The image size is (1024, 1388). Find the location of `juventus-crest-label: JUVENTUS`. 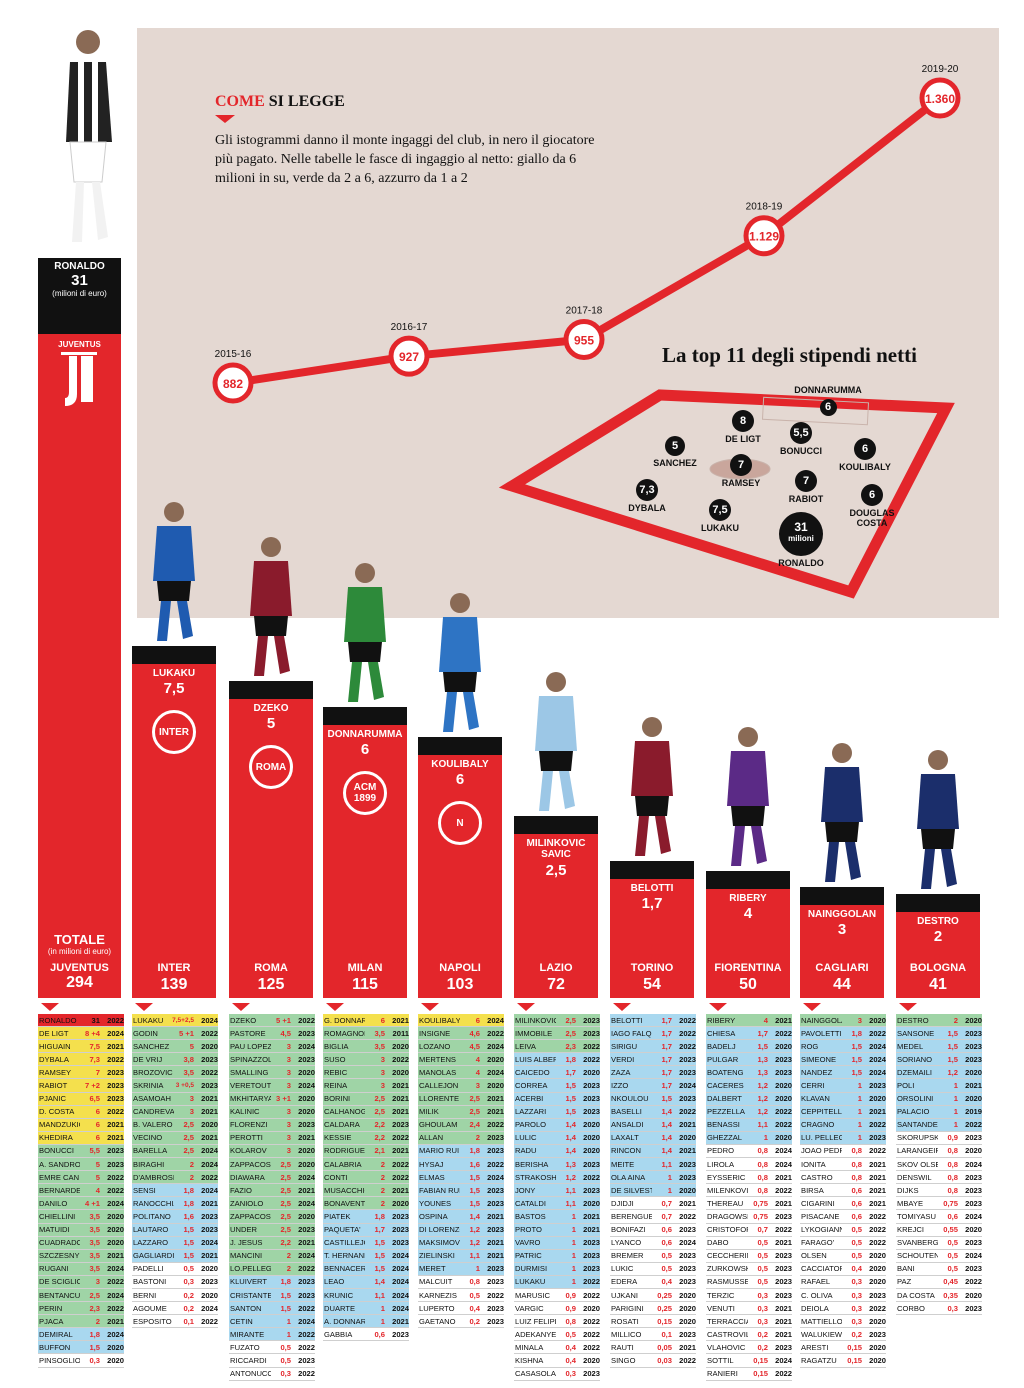

juventus-crest-label: JUVENTUS is located at coordinates (79, 344).